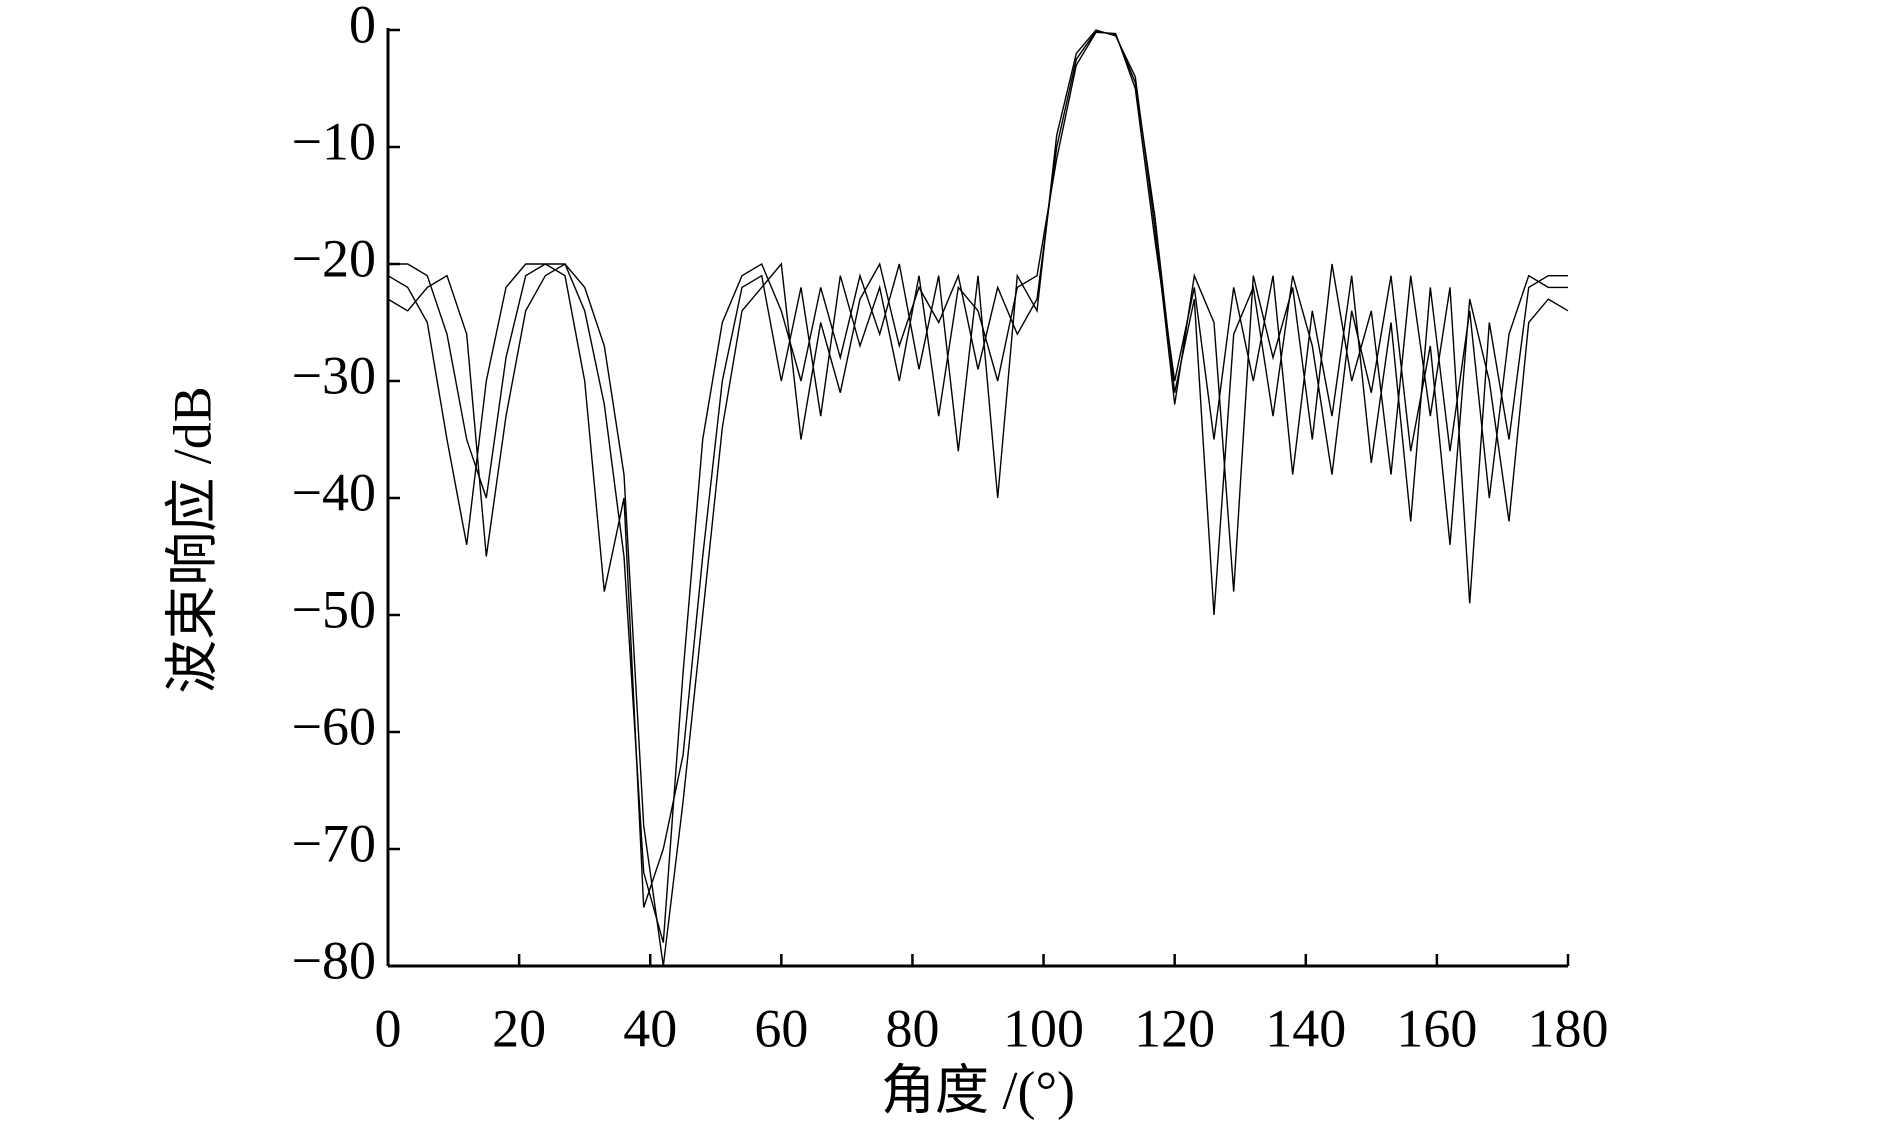  I want to click on x-axis-label: 角度 /(°), so click(978, 1090).